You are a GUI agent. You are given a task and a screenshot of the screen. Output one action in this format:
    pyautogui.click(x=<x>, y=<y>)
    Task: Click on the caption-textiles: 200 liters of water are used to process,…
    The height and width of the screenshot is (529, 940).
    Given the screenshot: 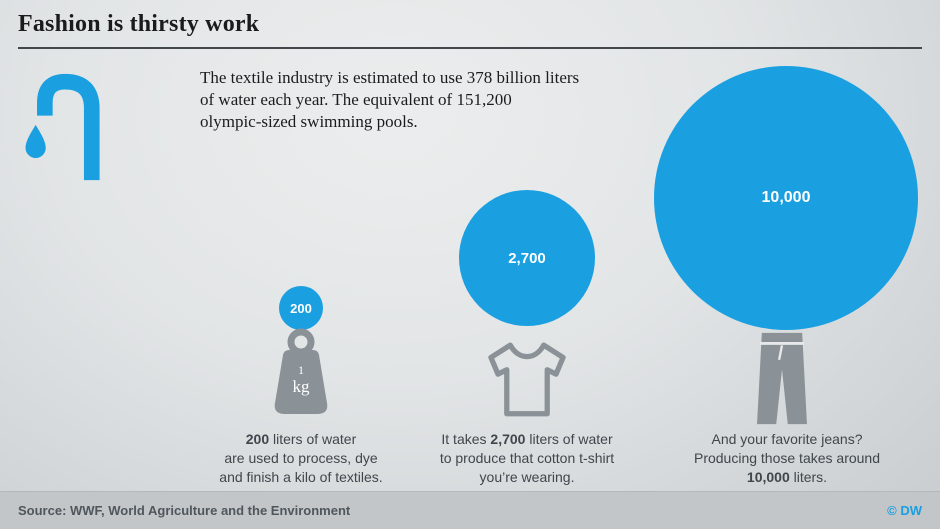 What is the action you would take?
    pyautogui.click(x=301, y=458)
    